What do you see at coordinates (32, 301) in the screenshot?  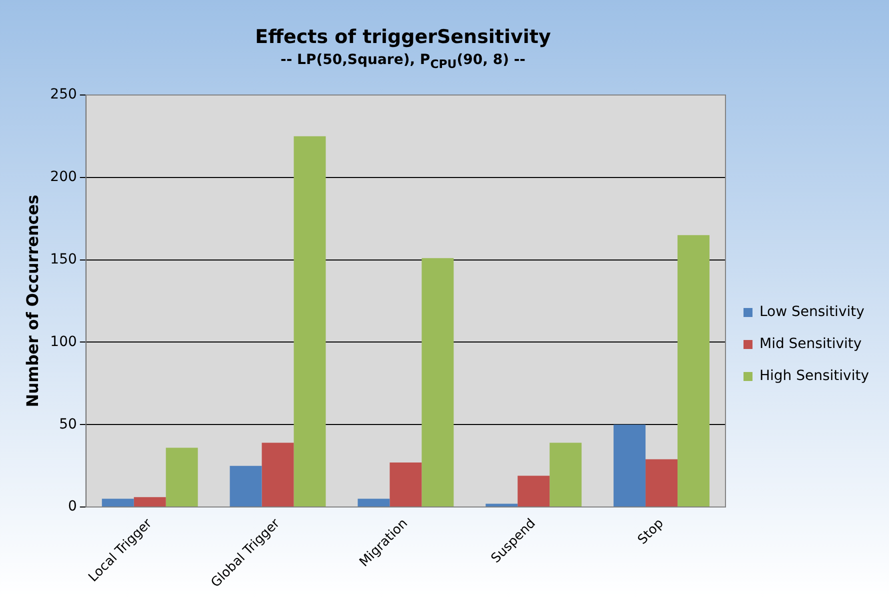 I see `y-axis-title: Number of Occurrences` at bounding box center [32, 301].